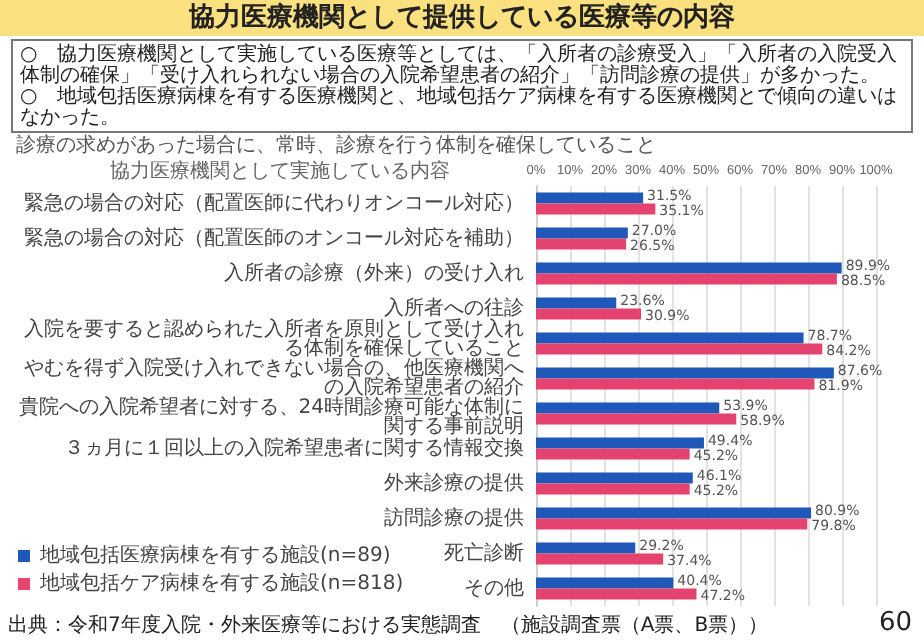 Image resolution: width=924 pixels, height=640 pixels. What do you see at coordinates (454, 517) in the screenshot?
I see `y-tick-label: 訪問診療の提供` at bounding box center [454, 517].